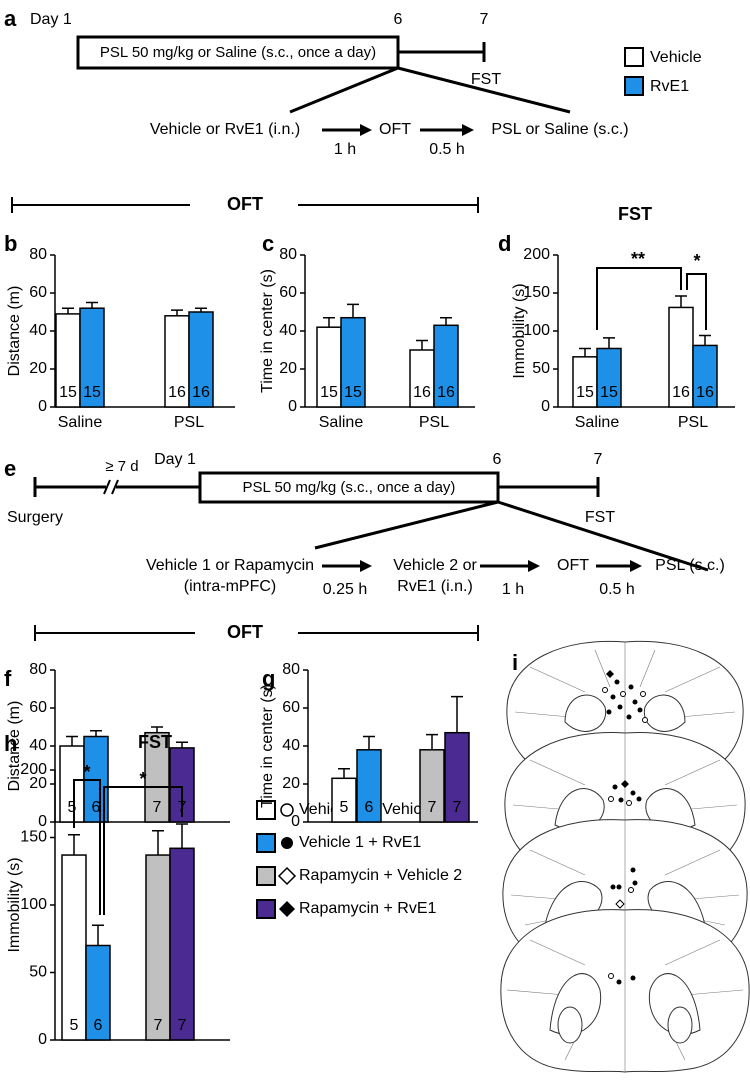  Describe the element at coordinates (669, 86) in the screenshot. I see `legend-label: RvE1` at that location.